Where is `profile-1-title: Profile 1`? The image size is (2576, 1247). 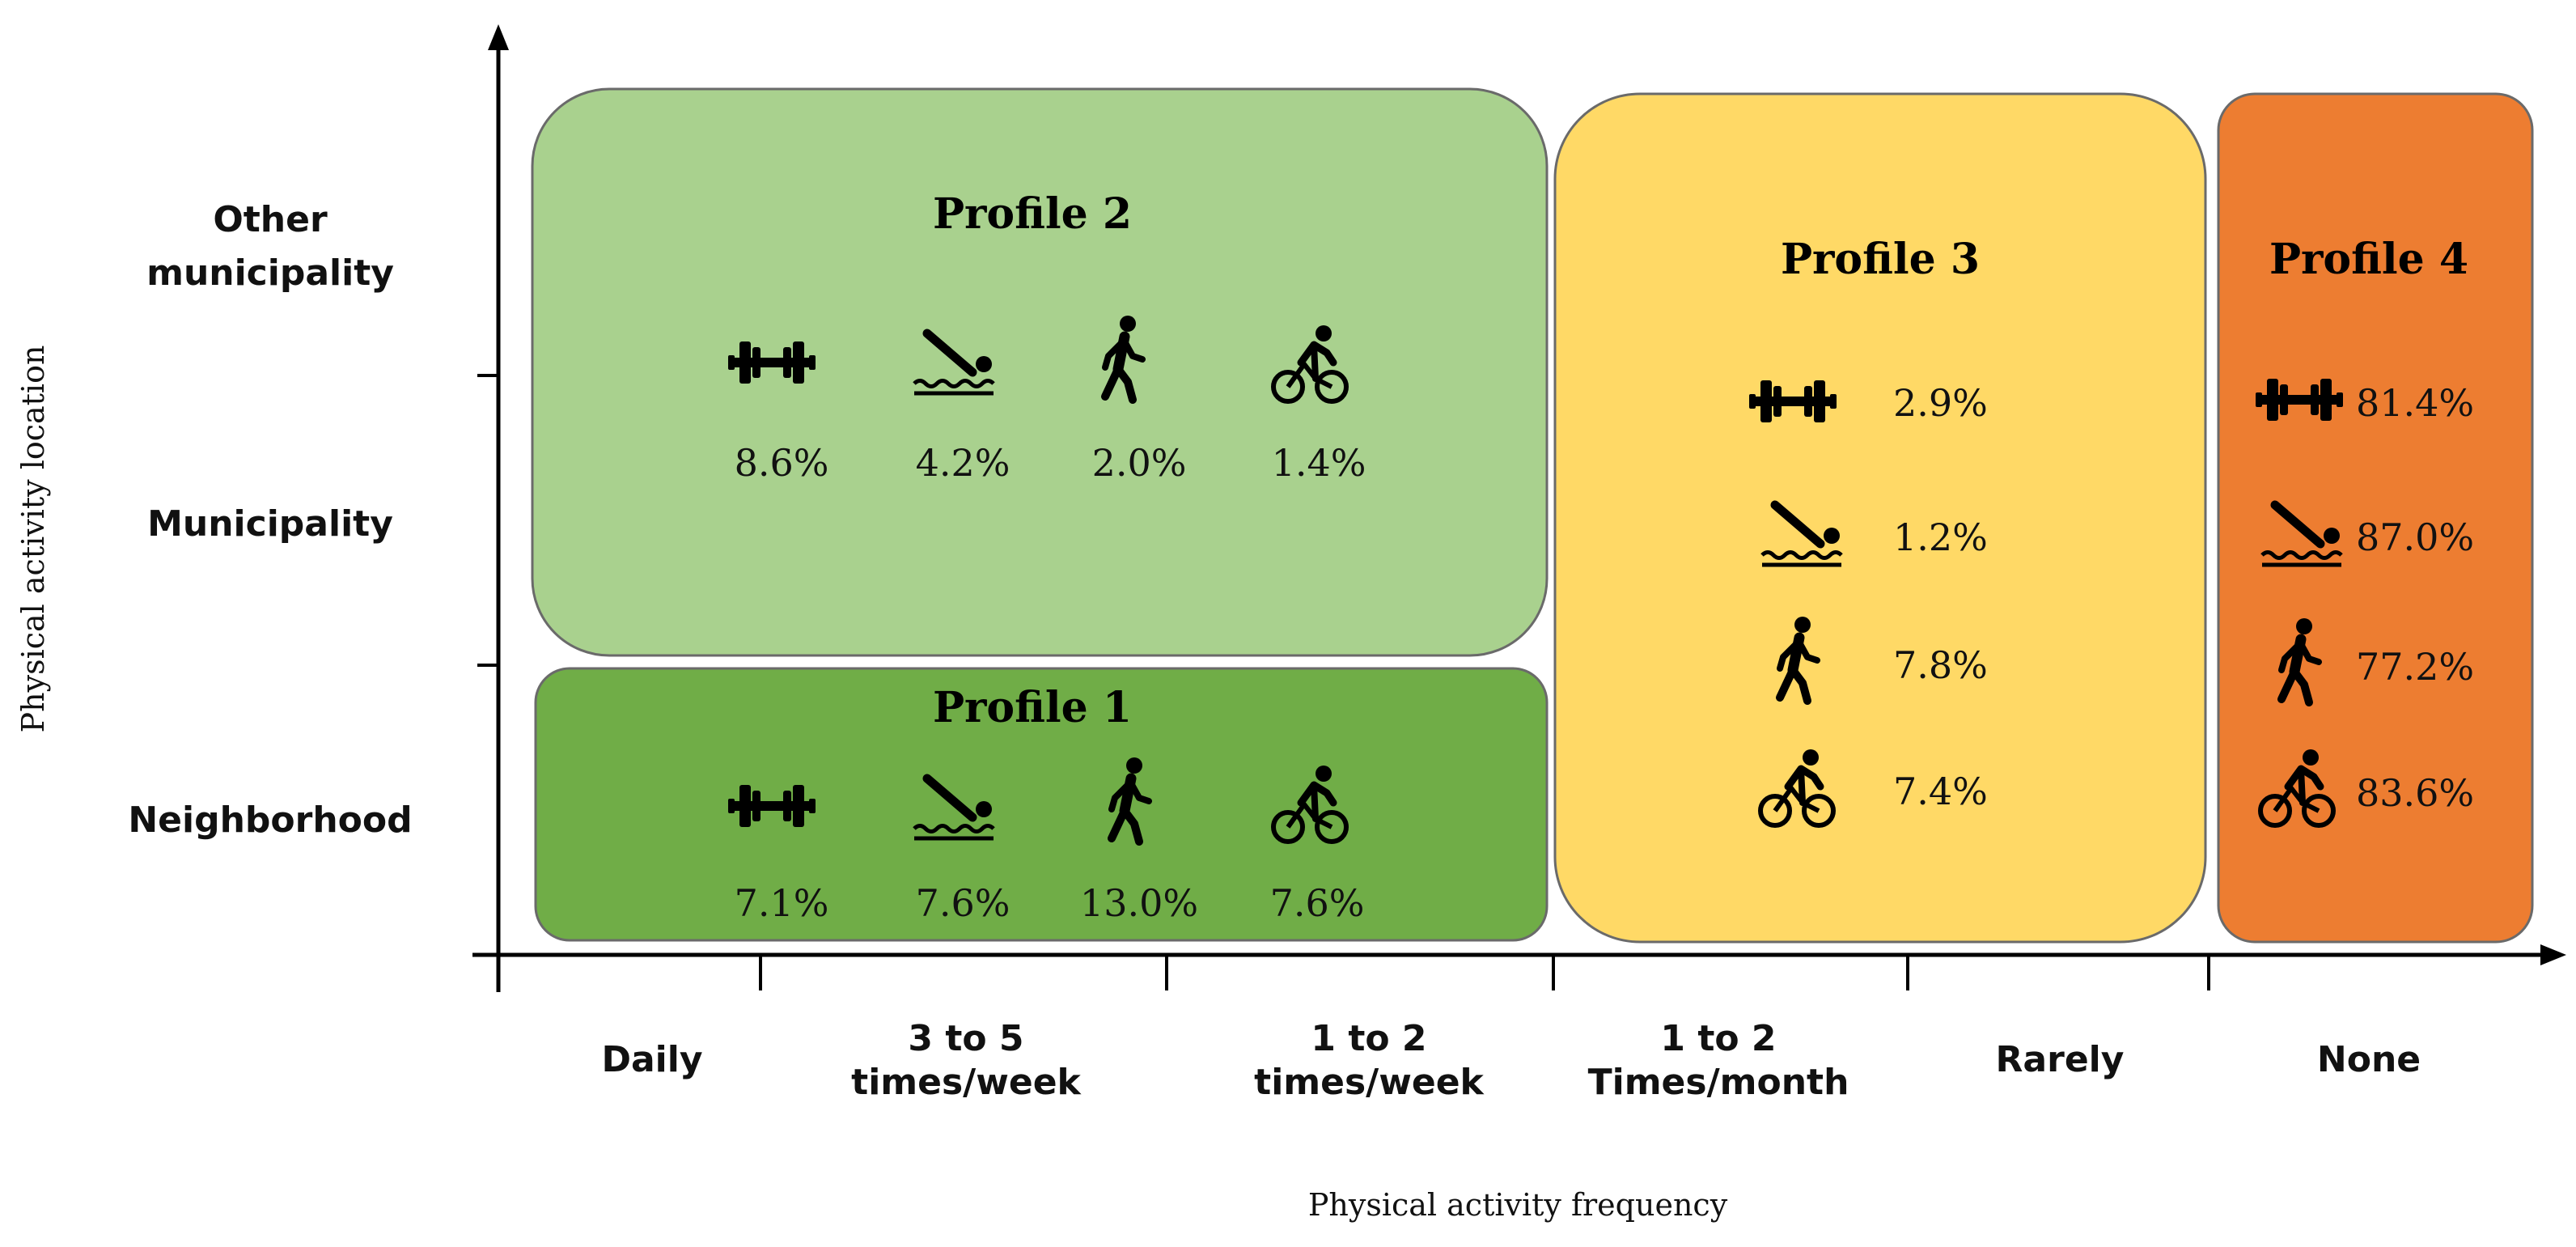 profile-1-title: Profile 1 is located at coordinates (1032, 707).